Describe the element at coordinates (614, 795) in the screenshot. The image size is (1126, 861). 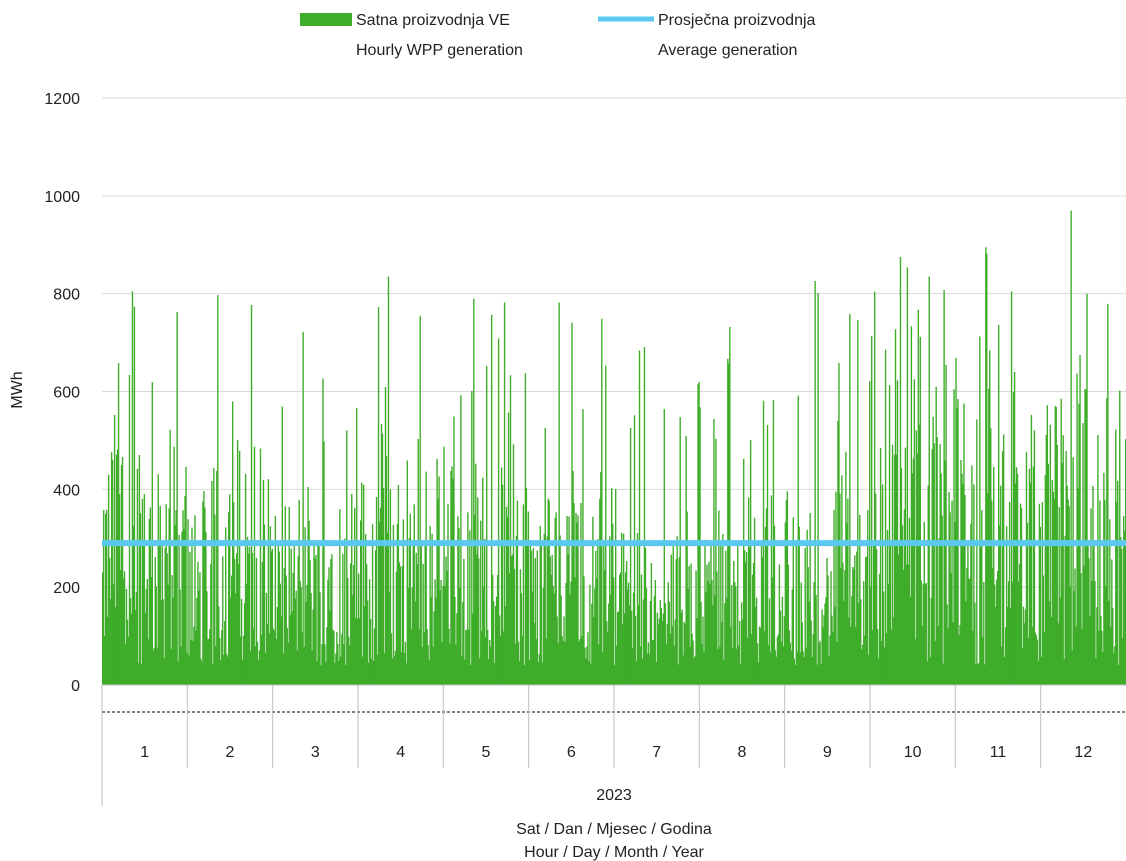
I see `year-label: 2023` at that location.